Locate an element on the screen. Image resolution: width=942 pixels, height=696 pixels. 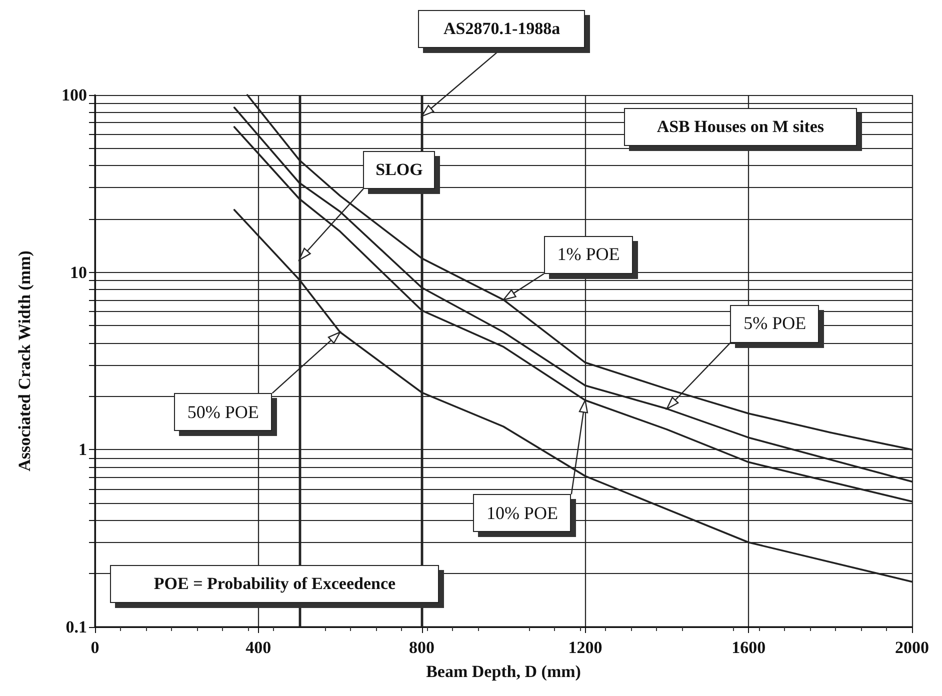
x-tick-label: 800 is located at coordinates (422, 647).